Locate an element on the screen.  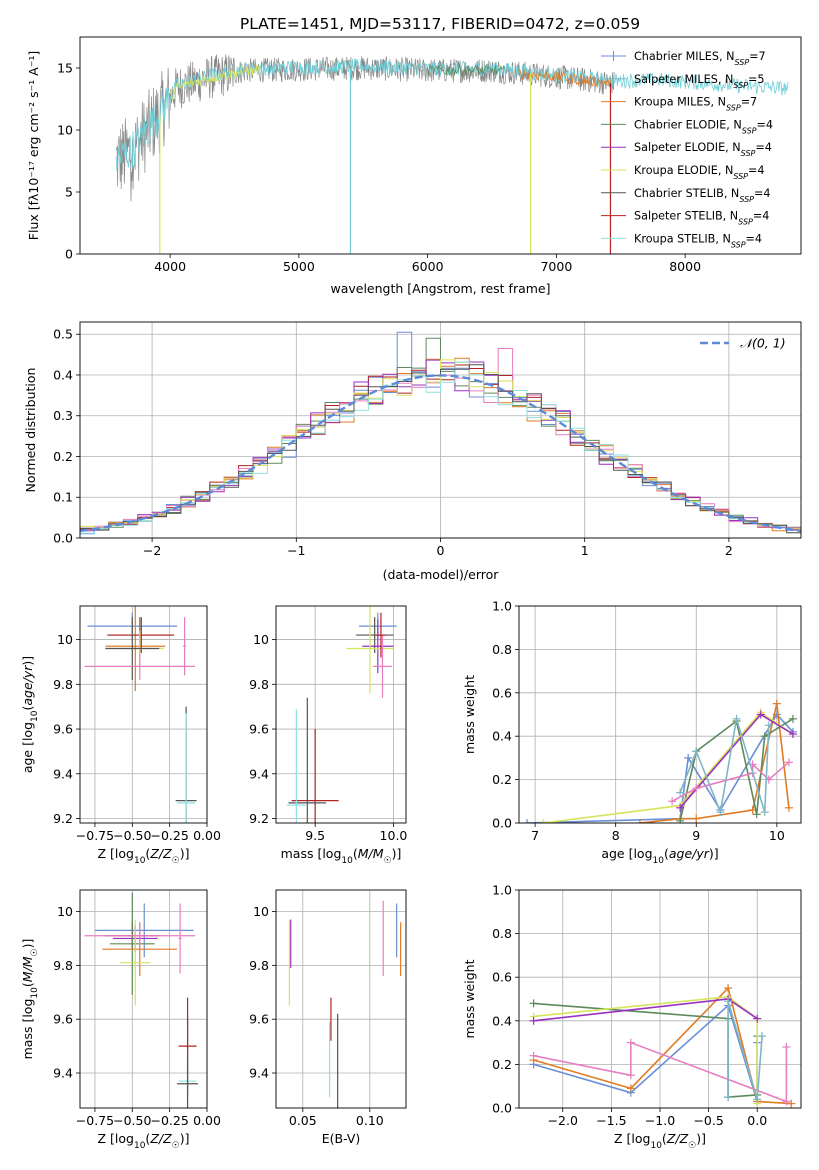
y-axis-label: Flux [fλ10⁻¹⁷ erg cm⁻² s⁻¹ A⁻¹] is located at coordinates (33, 145).